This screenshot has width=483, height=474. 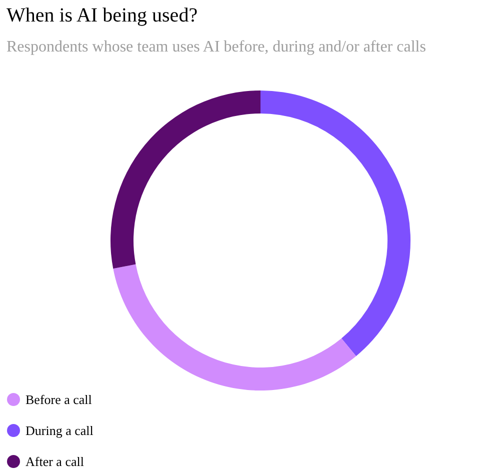 I want to click on legend-label: After a call, so click(x=55, y=461).